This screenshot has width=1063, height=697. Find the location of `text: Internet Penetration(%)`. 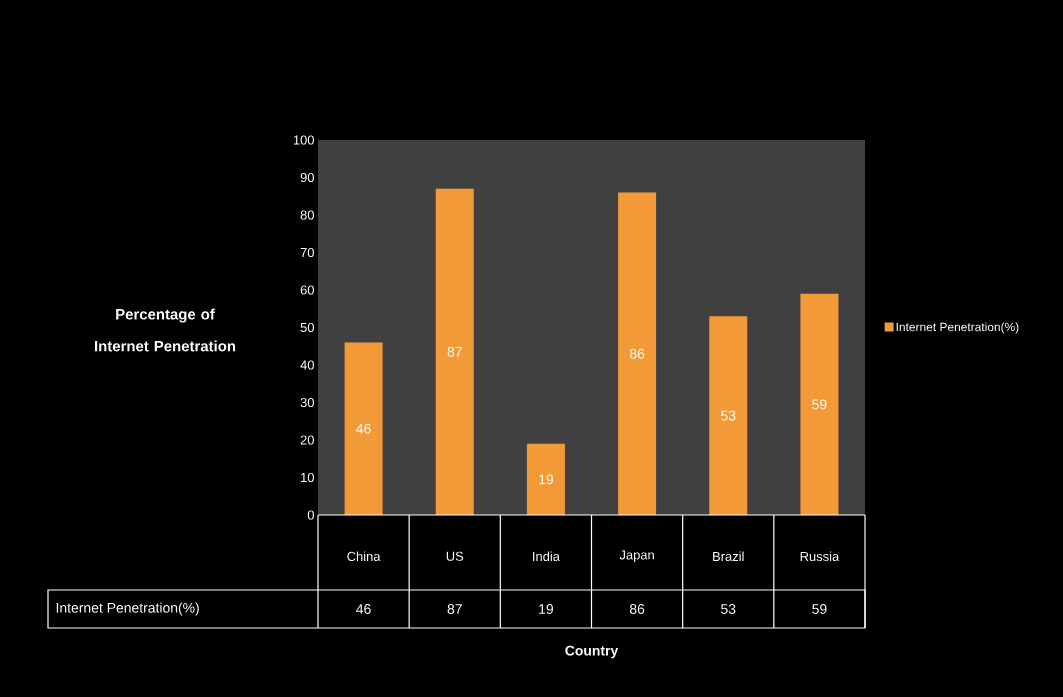

text: Internet Penetration(%) is located at coordinates (127, 609).